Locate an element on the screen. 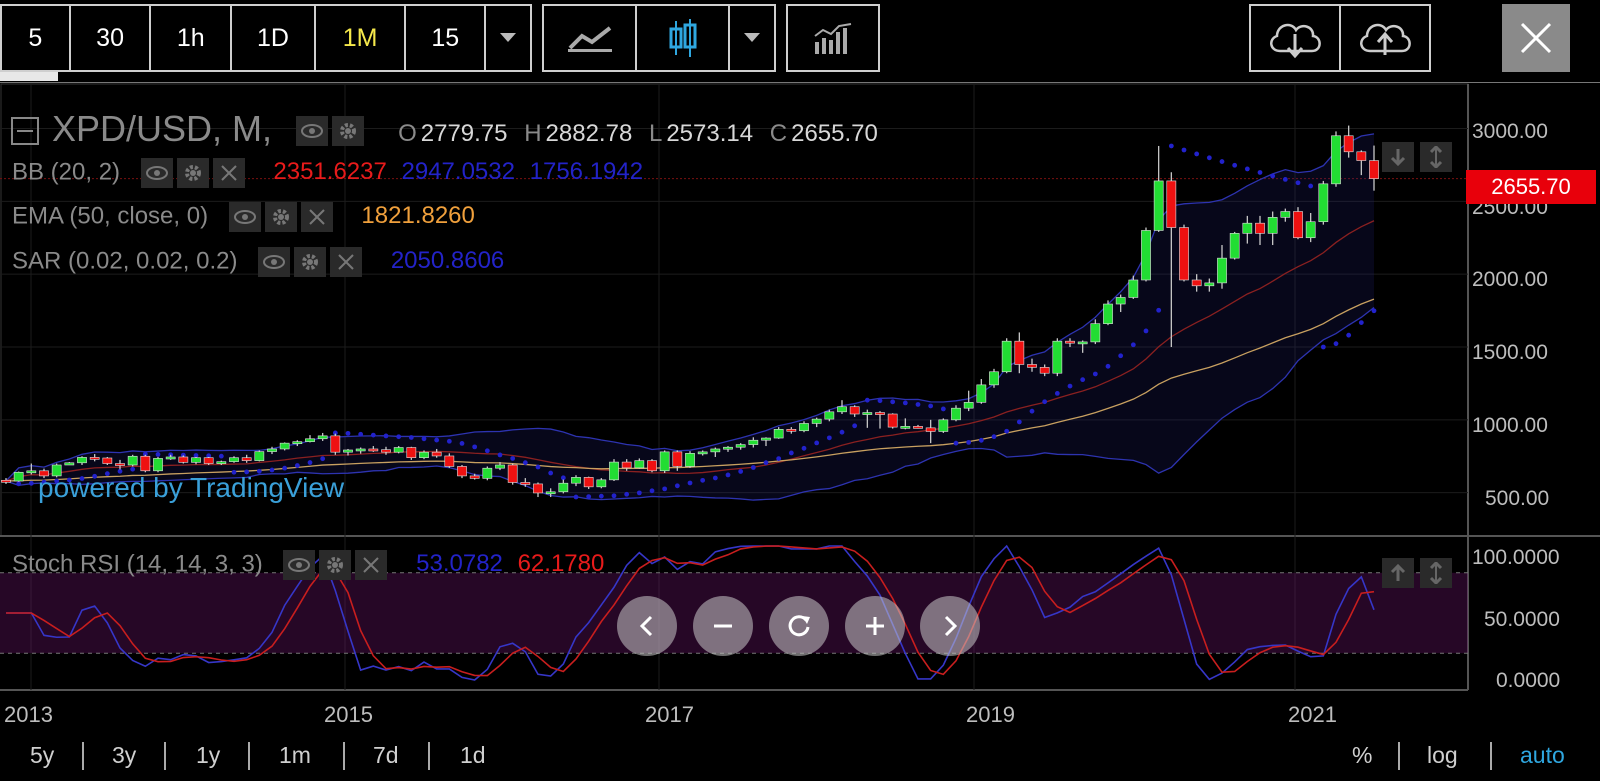 The width and height of the screenshot is (1600, 781). scale-auto: auto is located at coordinates (1542, 755).